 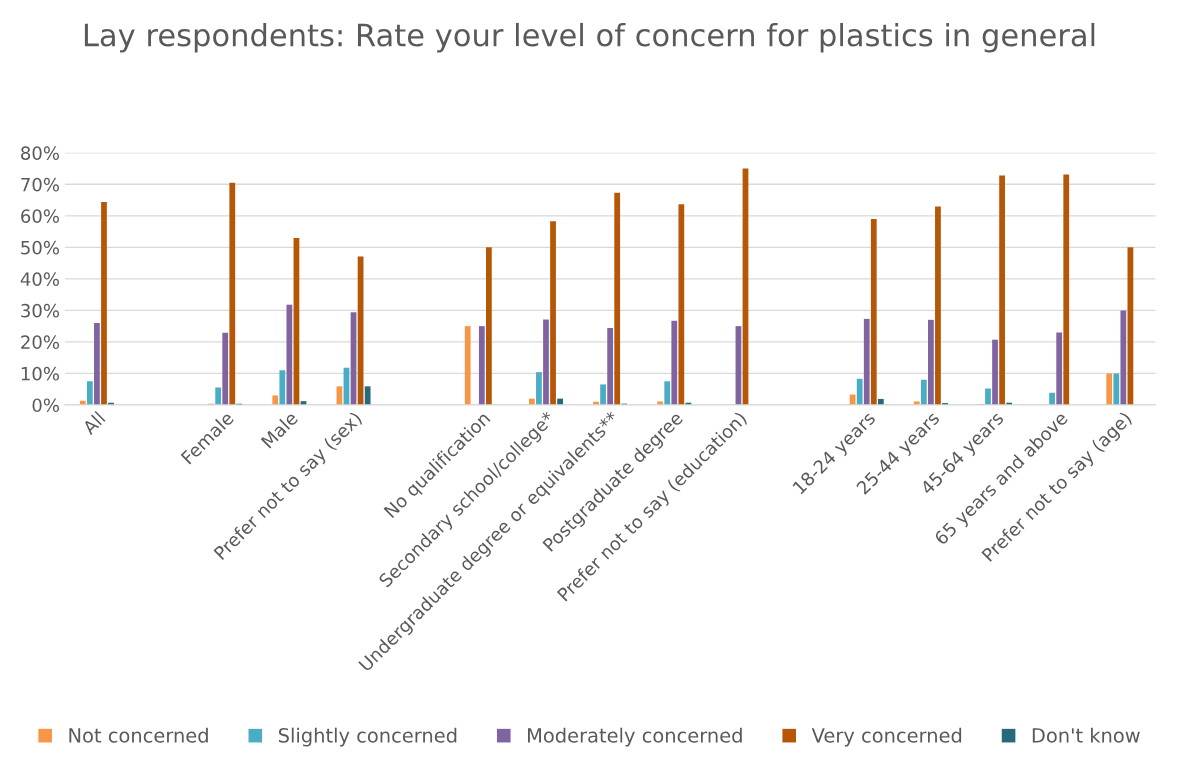 What do you see at coordinates (40, 342) in the screenshot?
I see `y-tick-label: 20%` at bounding box center [40, 342].